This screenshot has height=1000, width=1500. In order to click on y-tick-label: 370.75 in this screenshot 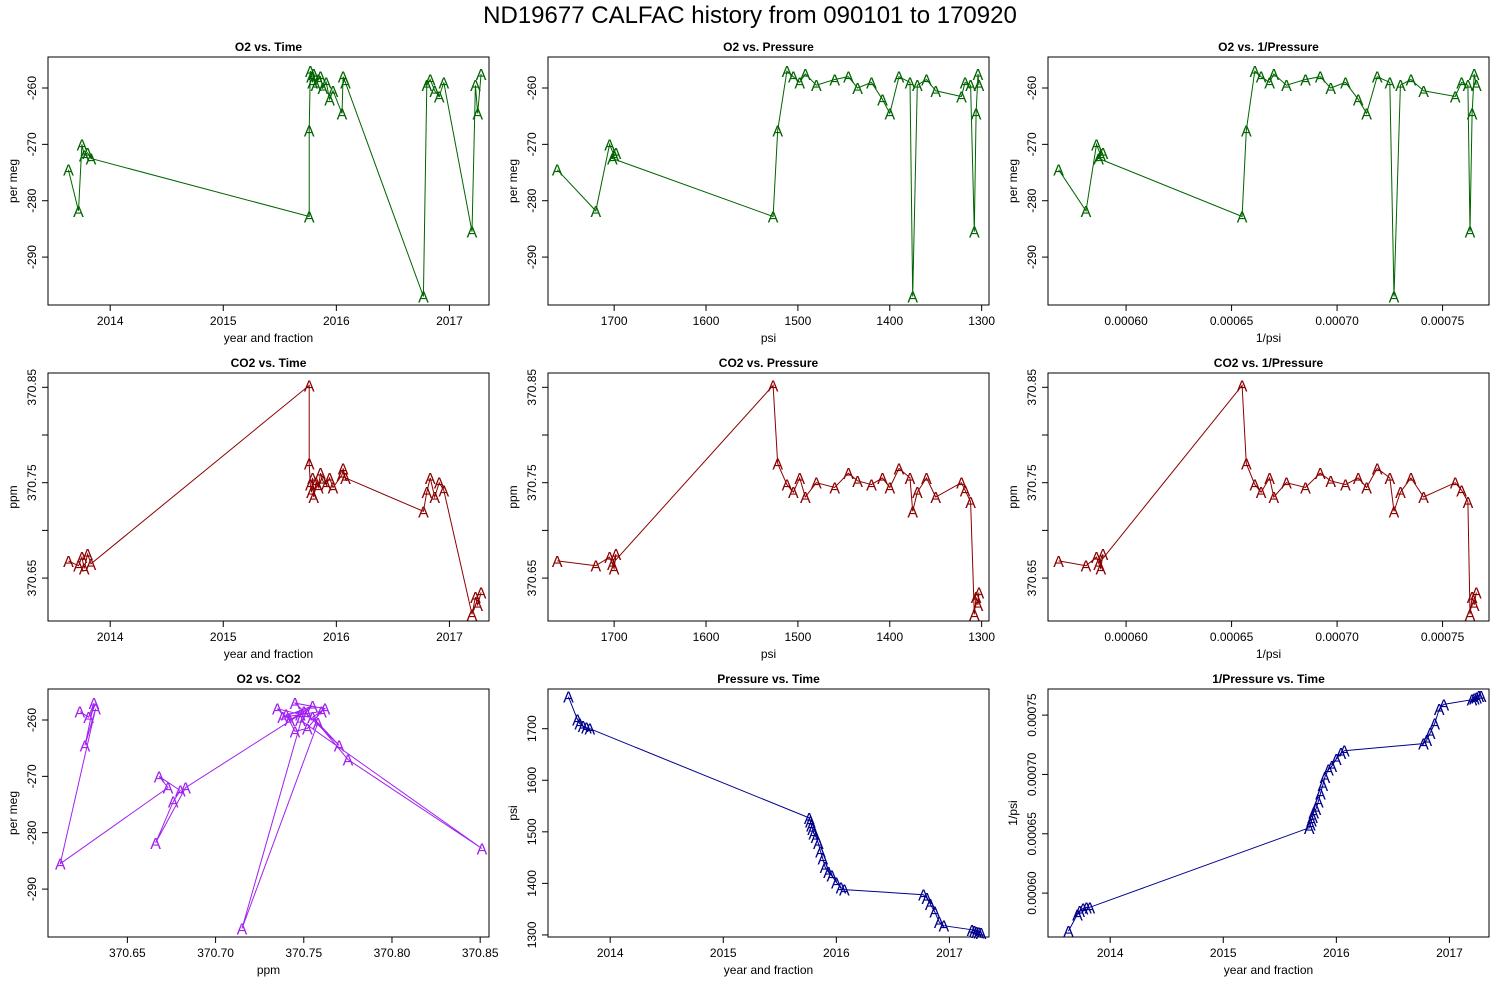, I will do `click(1032, 482)`.